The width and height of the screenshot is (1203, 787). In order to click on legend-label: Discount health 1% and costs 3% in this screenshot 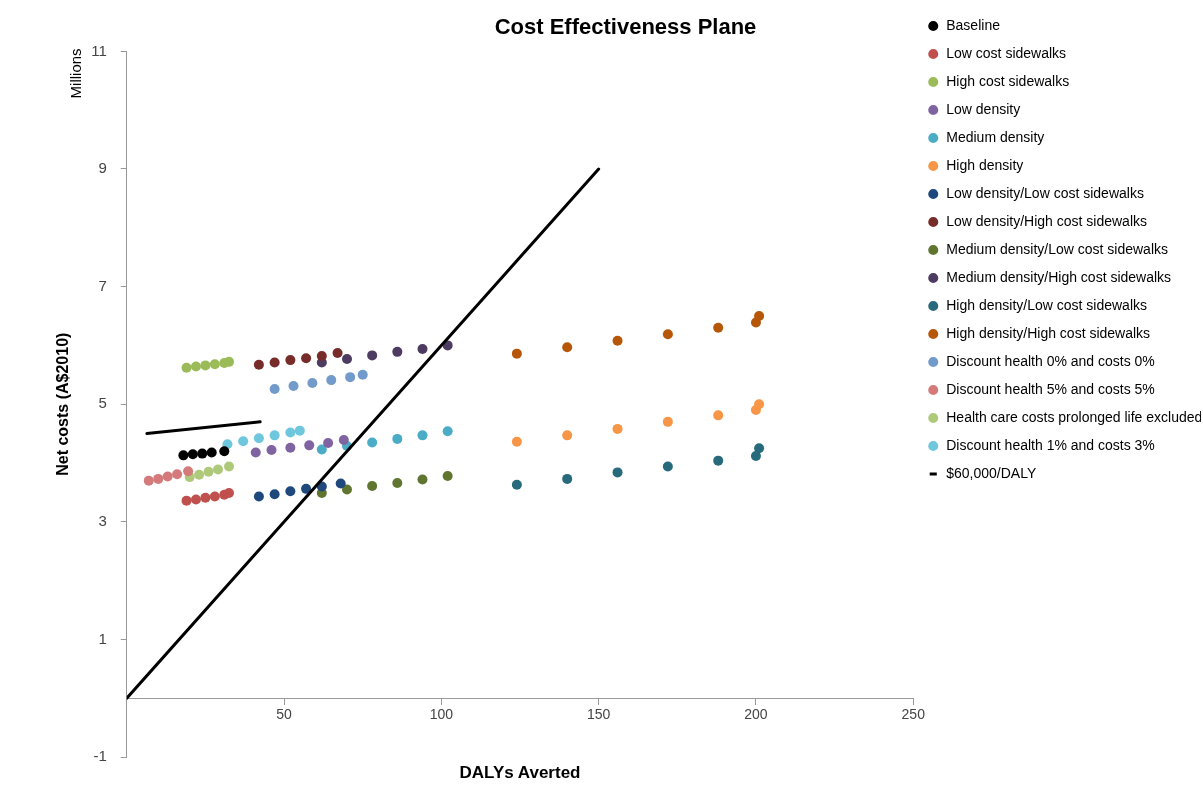, I will do `click(1050, 444)`.